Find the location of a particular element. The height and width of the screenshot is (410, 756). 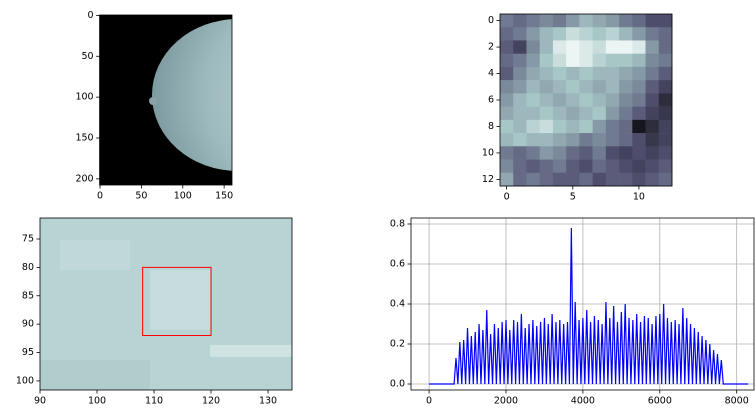

x-tick-label: 100 is located at coordinates (183, 196).